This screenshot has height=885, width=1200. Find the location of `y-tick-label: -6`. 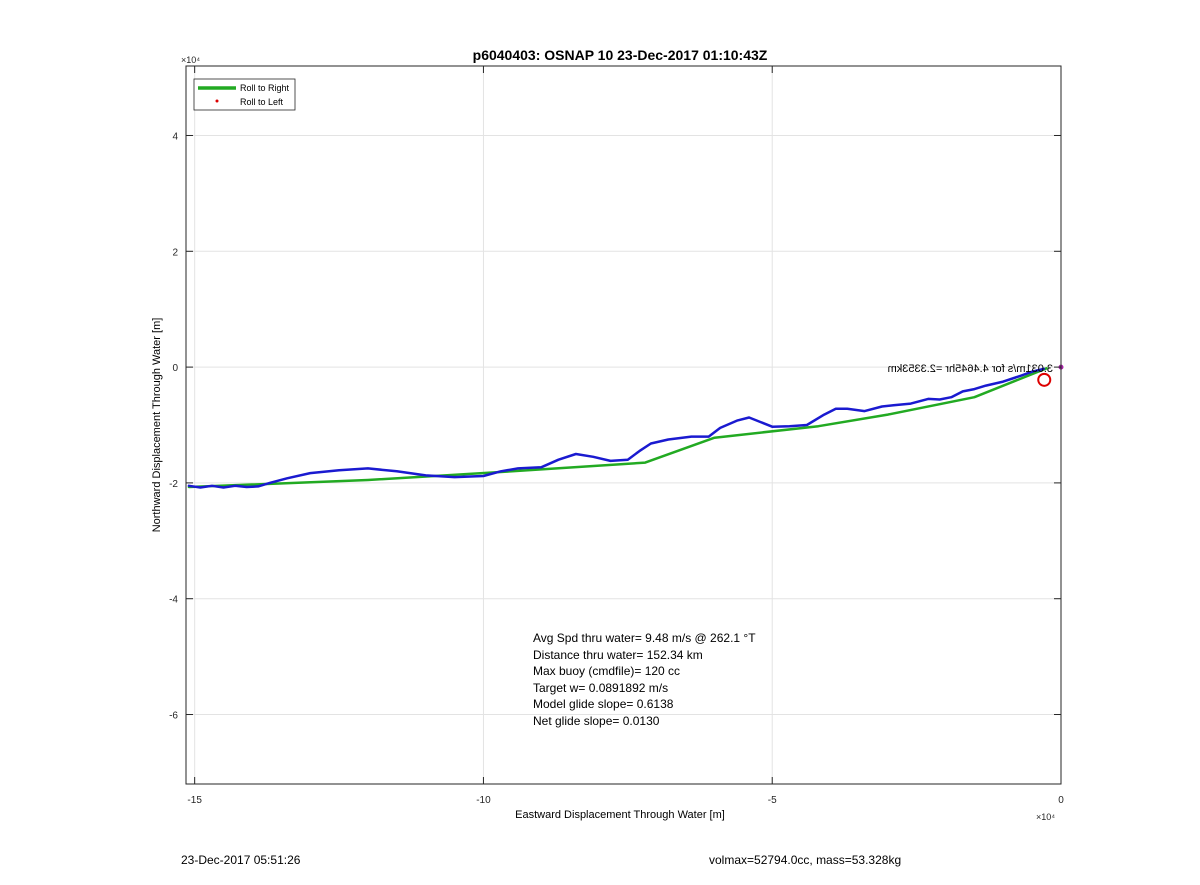

y-tick-label: -6 is located at coordinates (173, 716).